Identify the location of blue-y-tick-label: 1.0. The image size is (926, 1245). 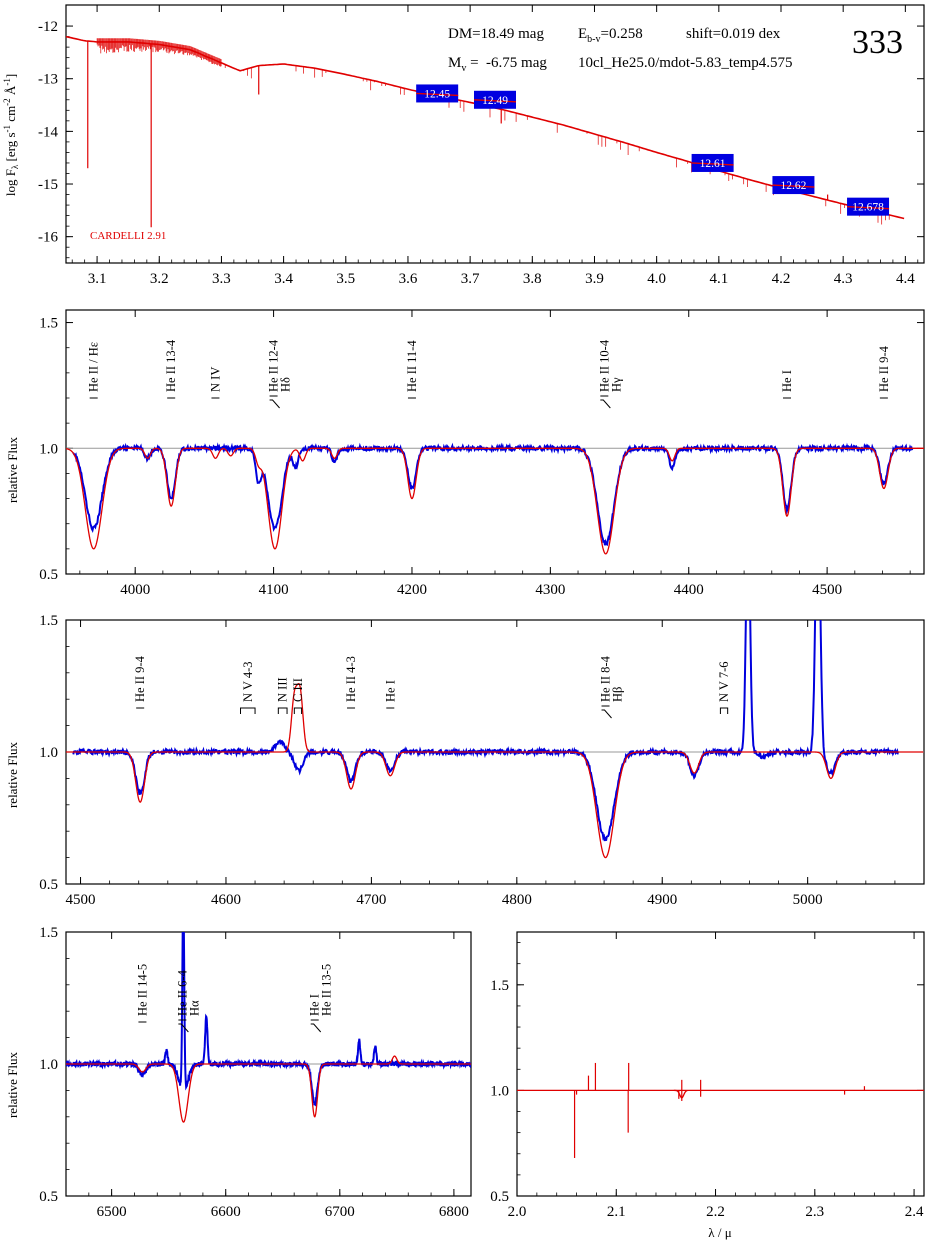
(48, 449).